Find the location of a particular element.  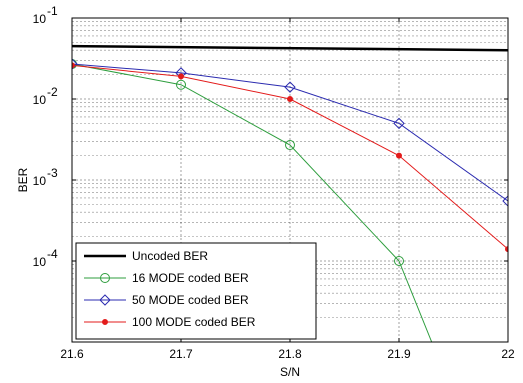

legend-item: Uncoded BER is located at coordinates (146, 256).